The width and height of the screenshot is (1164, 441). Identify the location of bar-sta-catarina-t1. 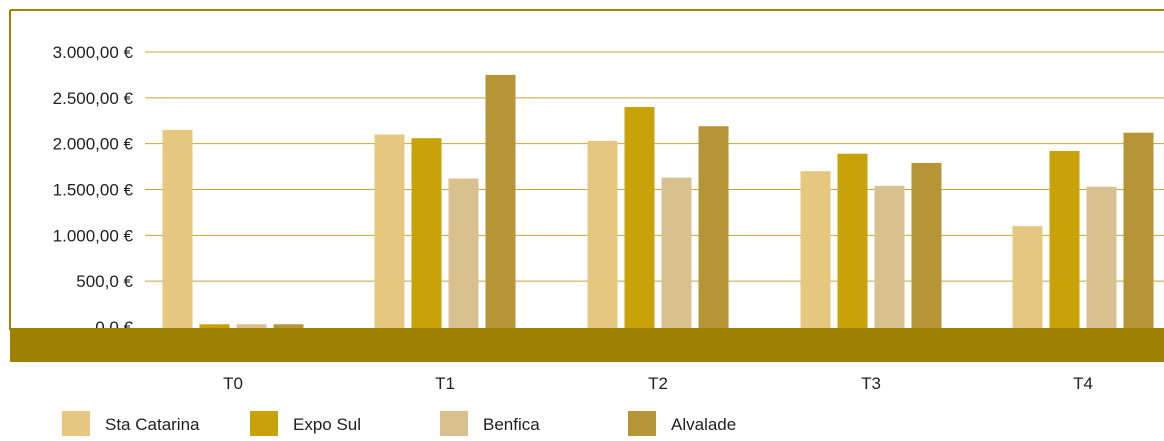
(389, 232).